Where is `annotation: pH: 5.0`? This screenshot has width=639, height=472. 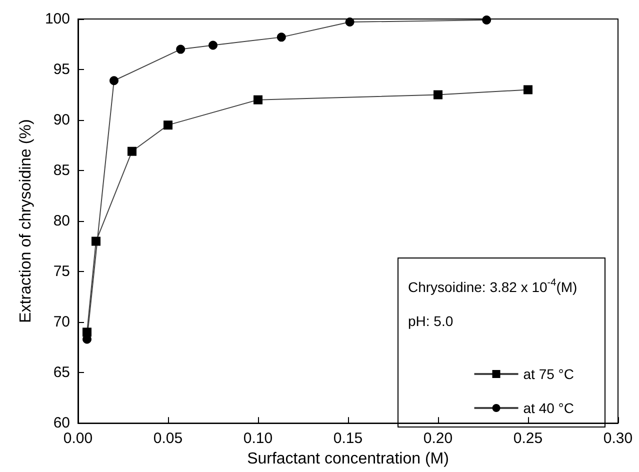 annotation: pH: 5.0 is located at coordinates (431, 321).